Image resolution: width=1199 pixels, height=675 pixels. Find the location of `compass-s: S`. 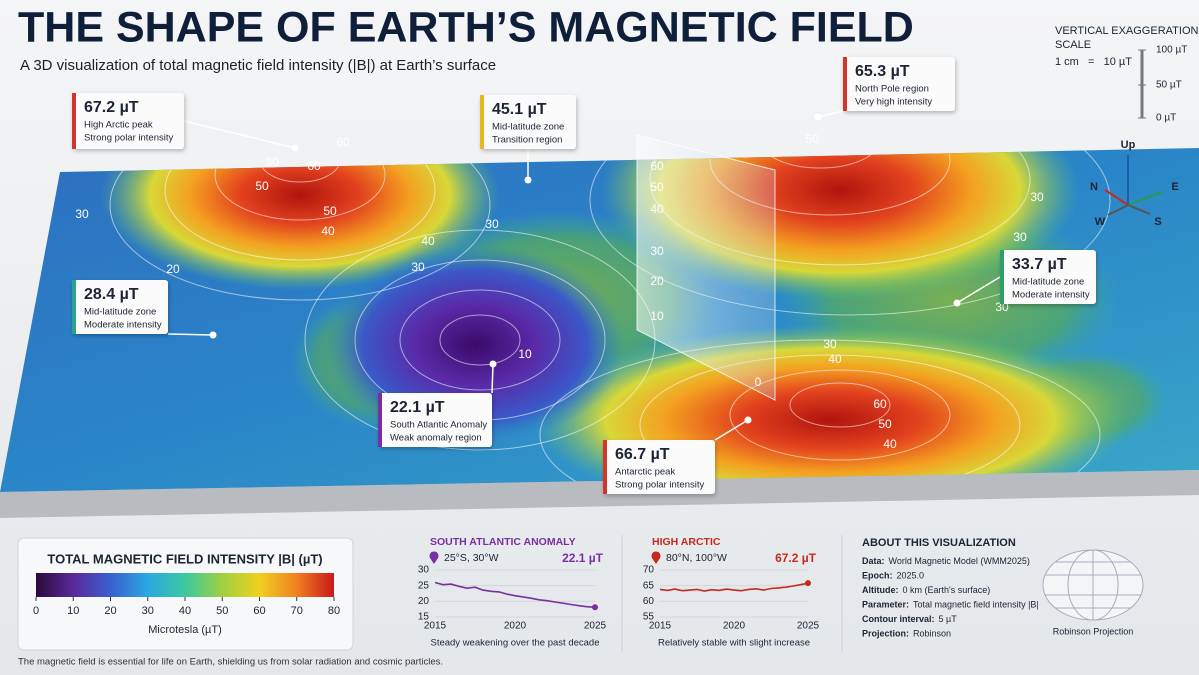

compass-s: S is located at coordinates (1157, 222).